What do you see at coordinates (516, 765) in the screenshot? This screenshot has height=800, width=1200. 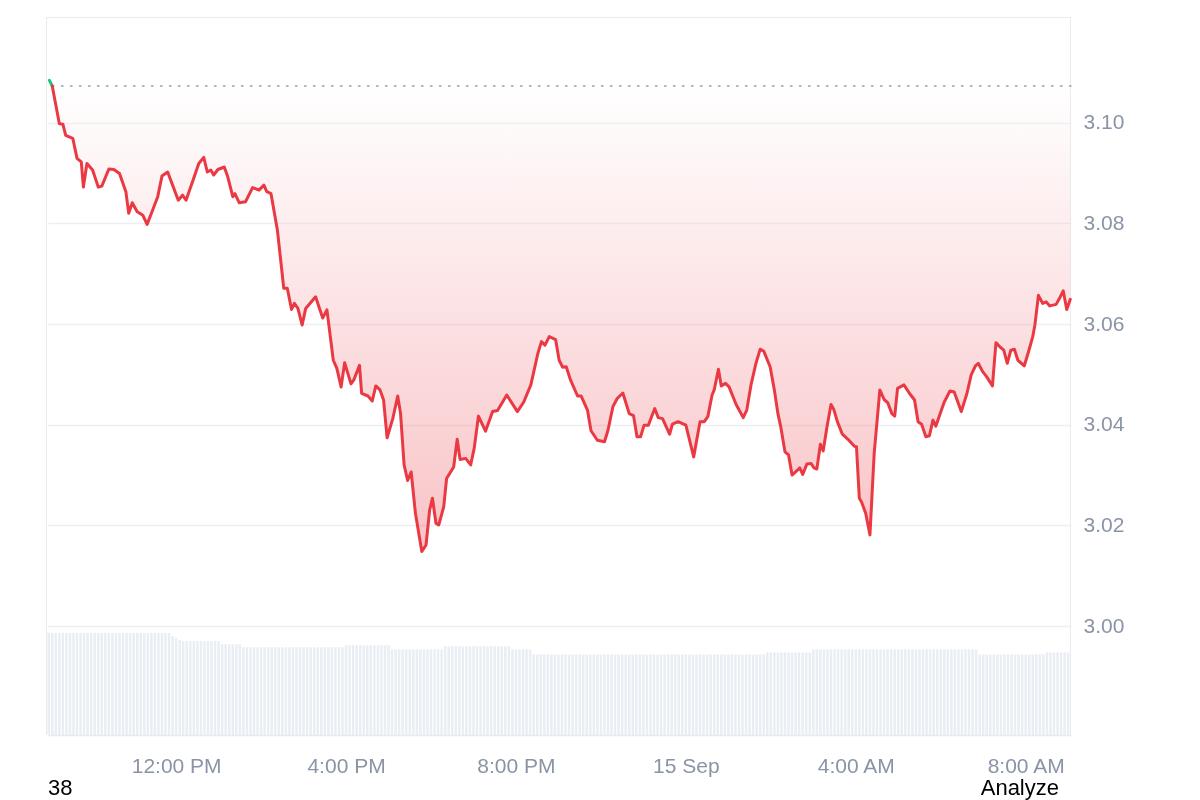 I see `x-tick-label: 8:00 PM` at bounding box center [516, 765].